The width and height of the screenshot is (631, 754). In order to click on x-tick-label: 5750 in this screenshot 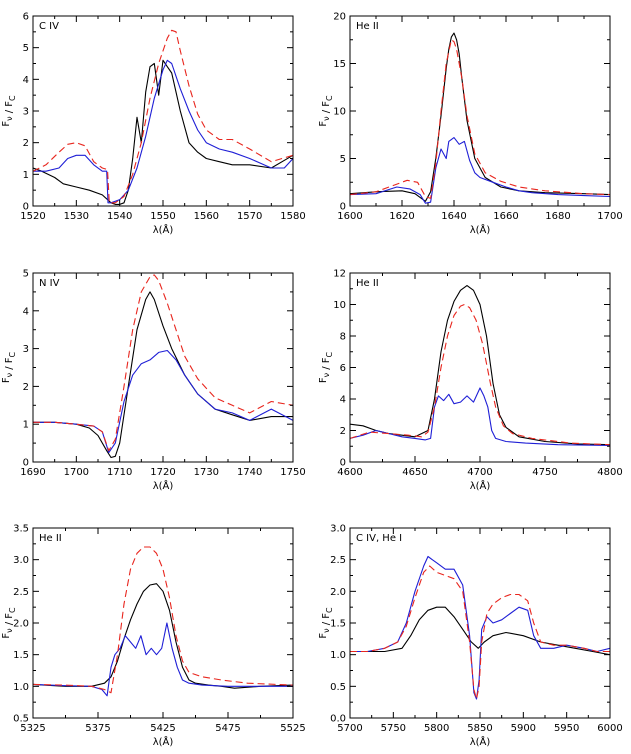, I will do `click(393, 728)`.